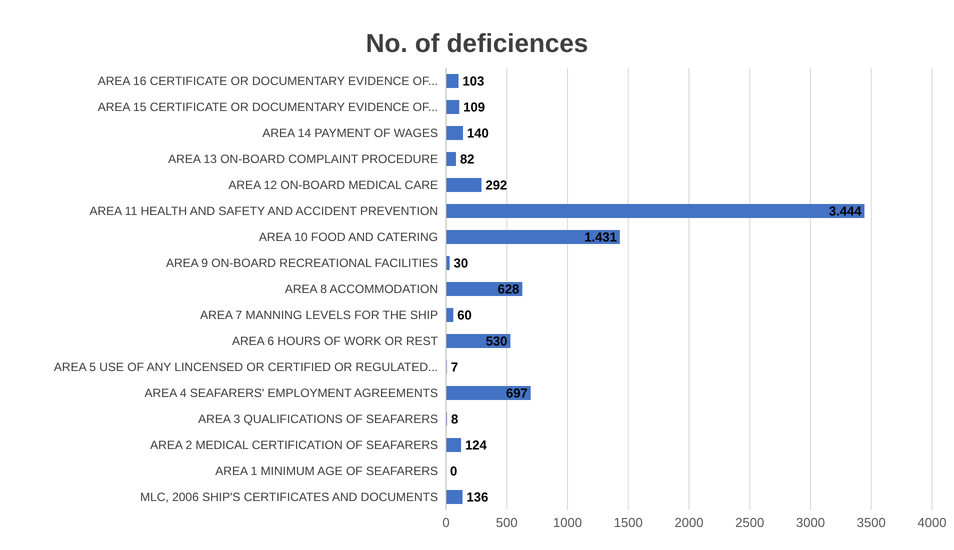  What do you see at coordinates (446, 522) in the screenshot?
I see `x-tick-label: 0` at bounding box center [446, 522].